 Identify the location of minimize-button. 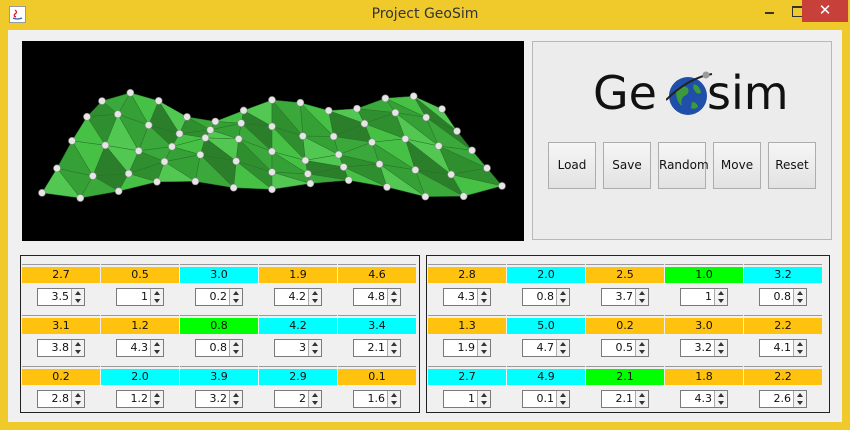
(770, 11).